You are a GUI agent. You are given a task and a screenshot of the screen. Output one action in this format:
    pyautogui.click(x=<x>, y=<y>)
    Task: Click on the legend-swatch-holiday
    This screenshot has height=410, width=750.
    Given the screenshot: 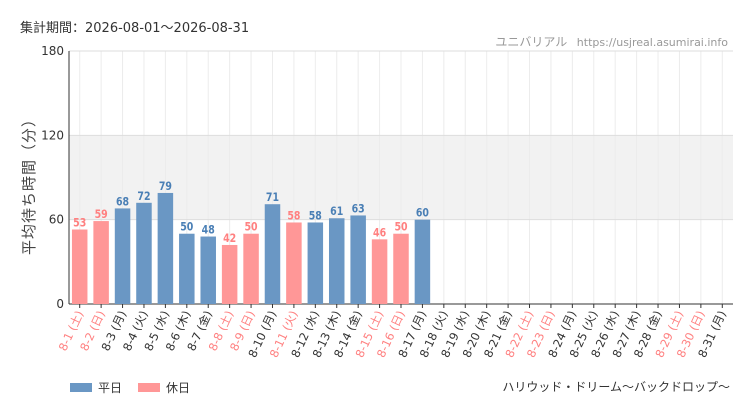 What is the action you would take?
    pyautogui.click(x=149, y=387)
    